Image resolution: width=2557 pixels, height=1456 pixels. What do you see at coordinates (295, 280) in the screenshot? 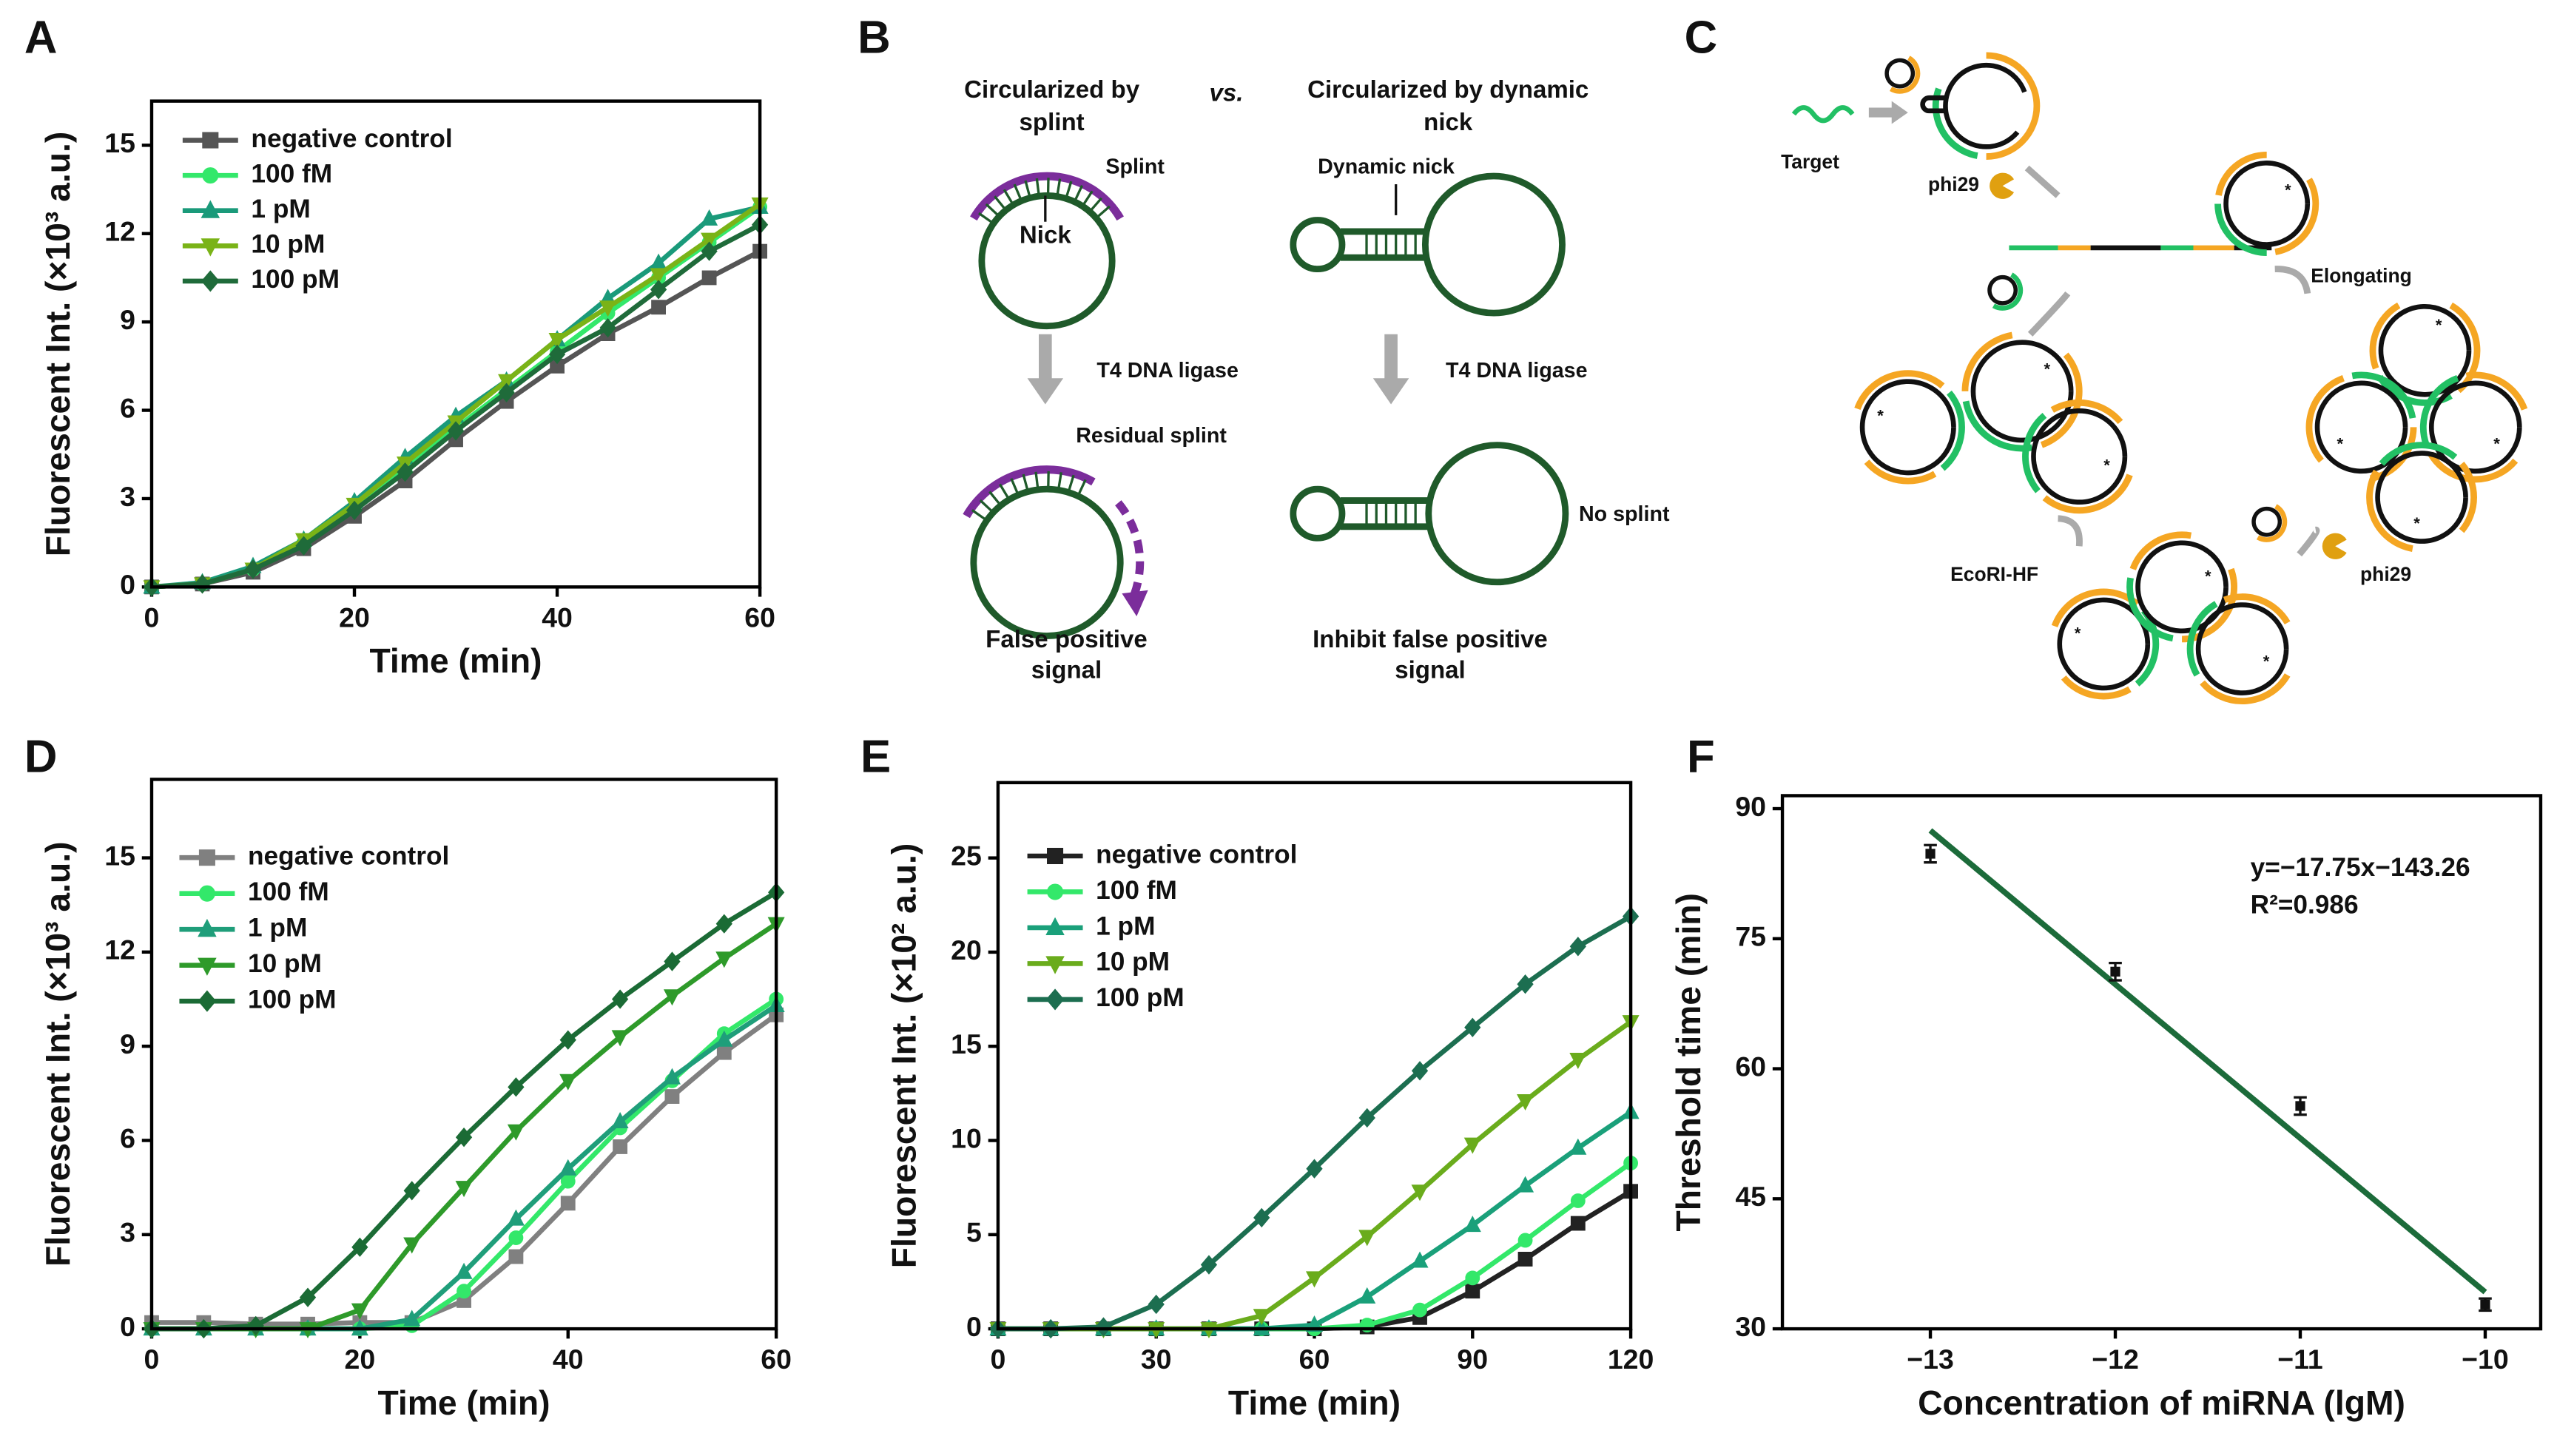
I see `legend-label: 100 pM` at bounding box center [295, 280].